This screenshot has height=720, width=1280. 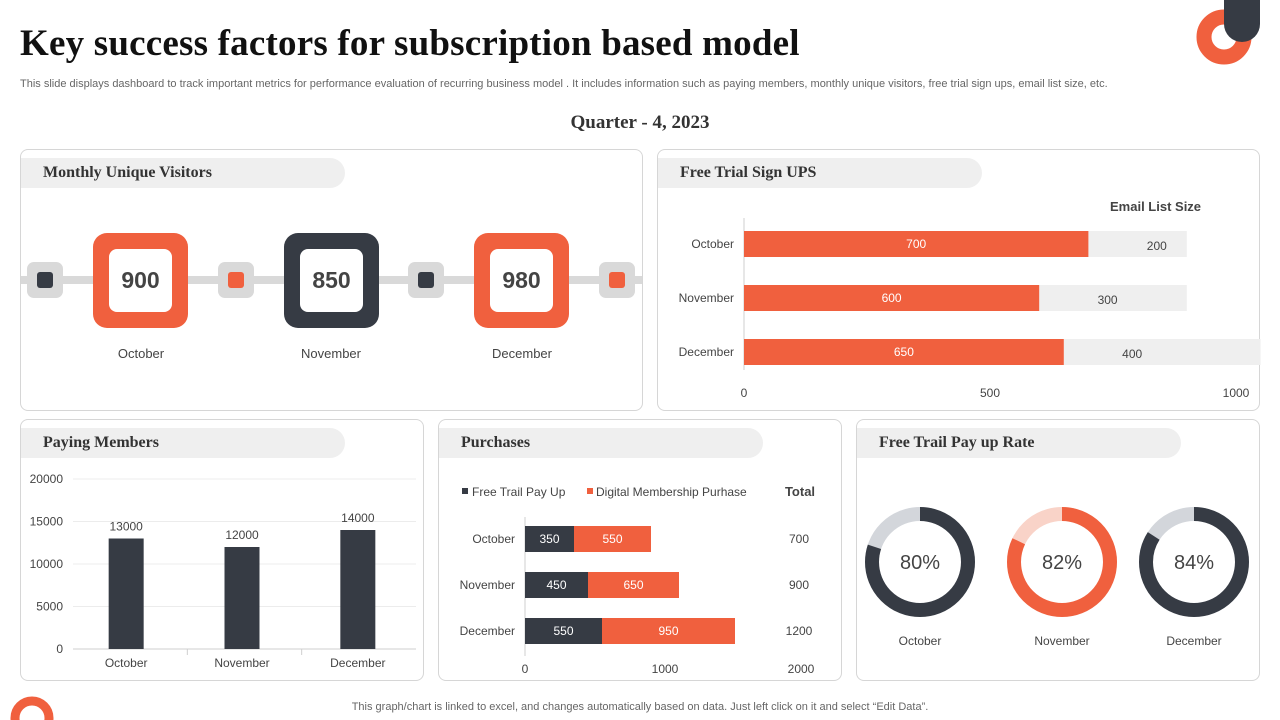 I want to click on donut-month-label: November, so click(x=1061, y=641).